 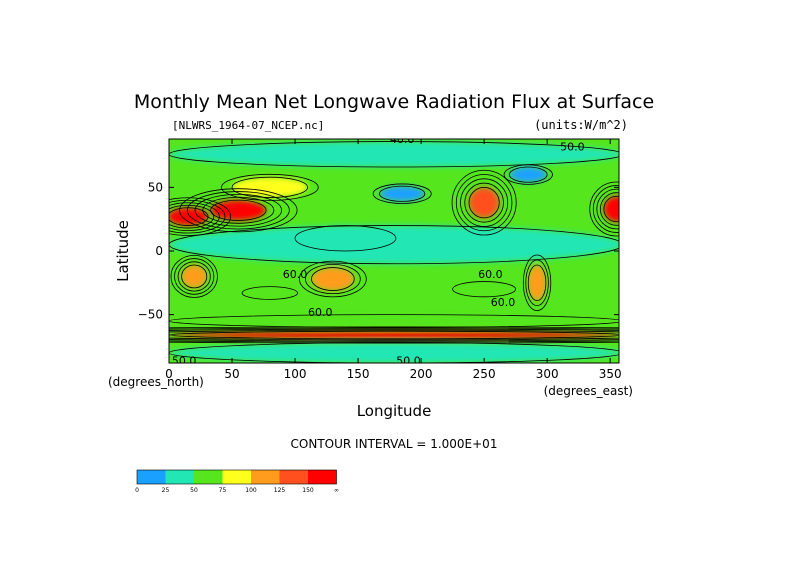 I want to click on region-north-africa-west, so click(x=189, y=216).